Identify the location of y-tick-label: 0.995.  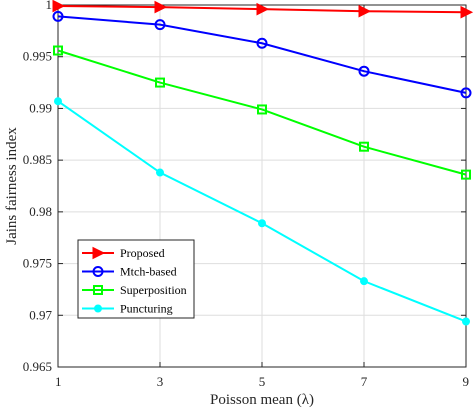
(37, 56).